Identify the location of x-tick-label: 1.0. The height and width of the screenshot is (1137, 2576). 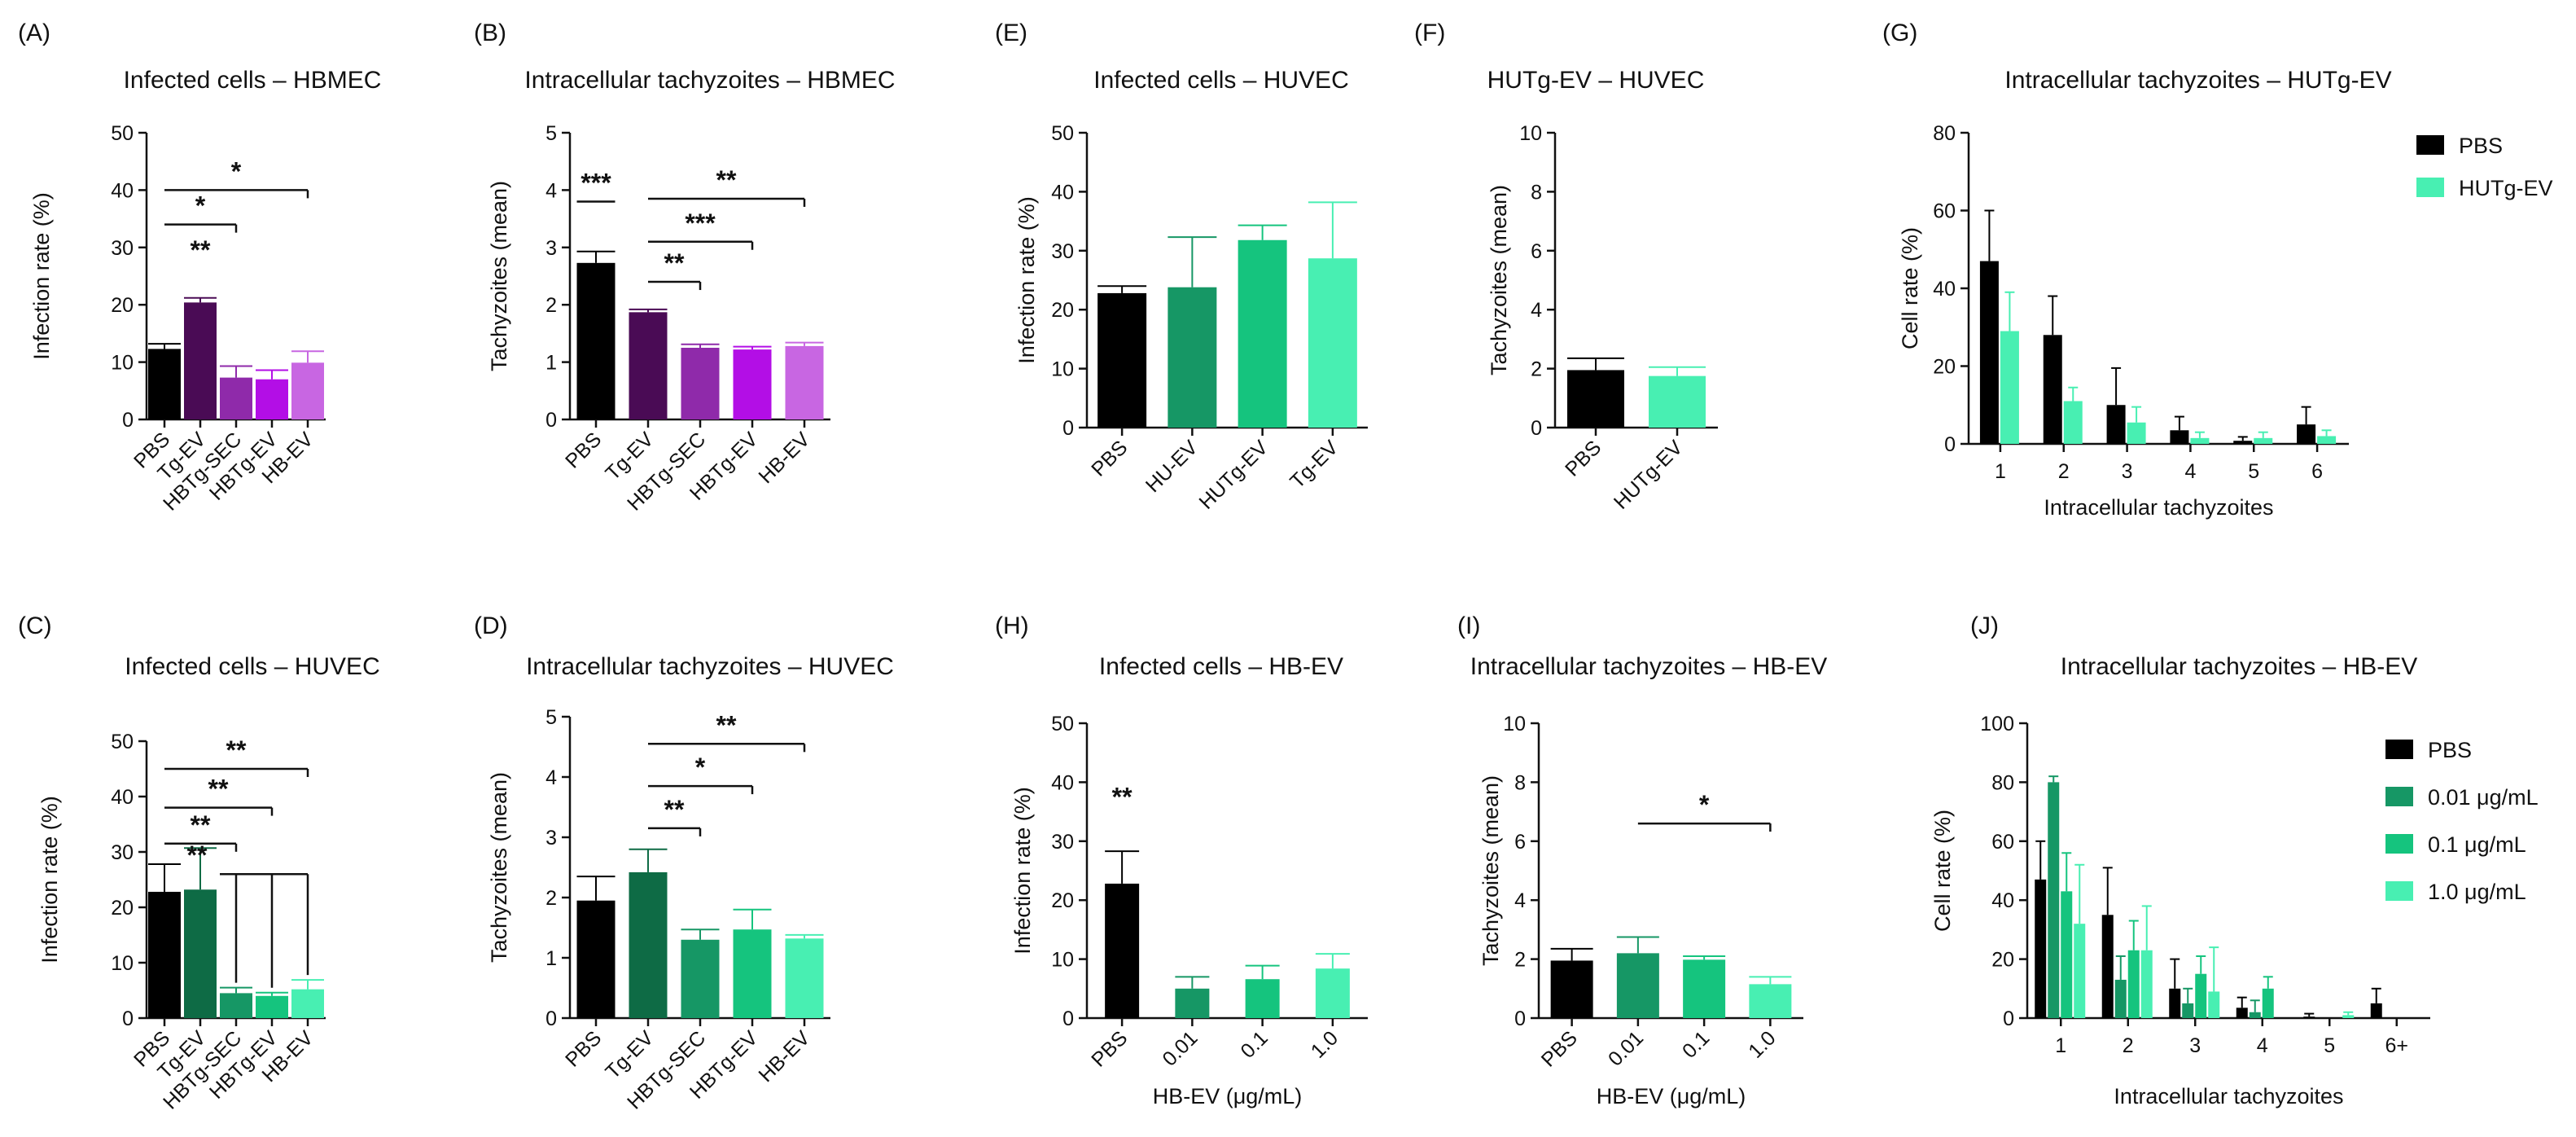
(1325, 1044).